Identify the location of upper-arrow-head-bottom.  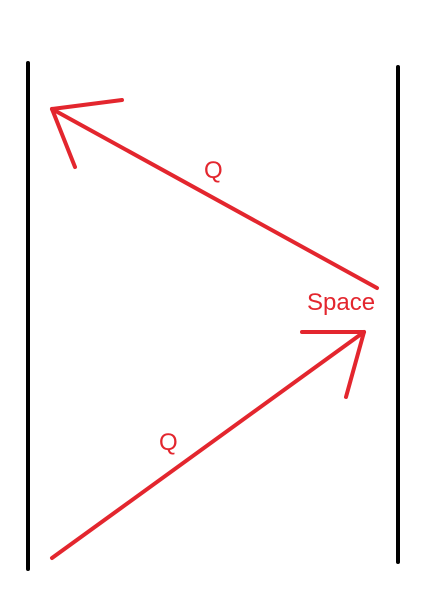
(63, 138).